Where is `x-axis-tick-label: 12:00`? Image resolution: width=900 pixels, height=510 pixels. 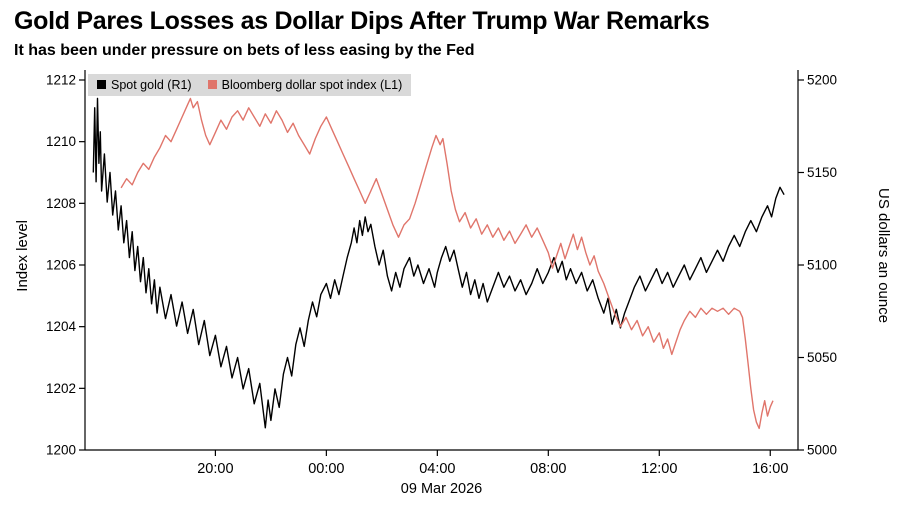 x-axis-tick-label: 12:00 is located at coordinates (659, 469).